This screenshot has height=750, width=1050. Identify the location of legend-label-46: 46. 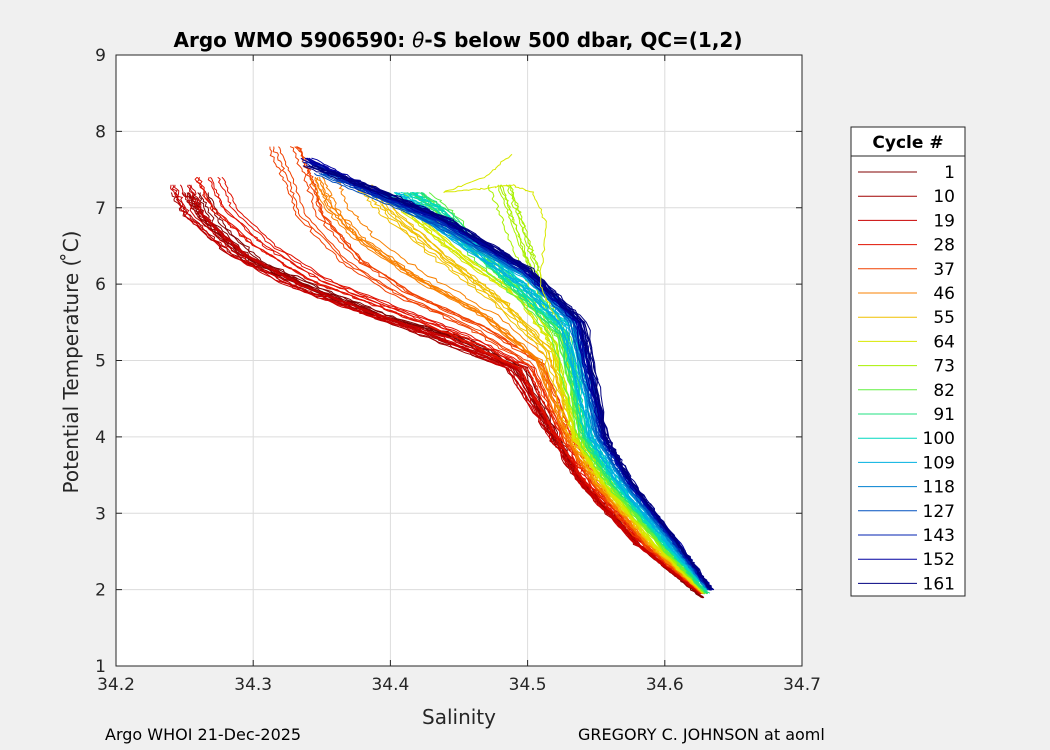
(944, 294).